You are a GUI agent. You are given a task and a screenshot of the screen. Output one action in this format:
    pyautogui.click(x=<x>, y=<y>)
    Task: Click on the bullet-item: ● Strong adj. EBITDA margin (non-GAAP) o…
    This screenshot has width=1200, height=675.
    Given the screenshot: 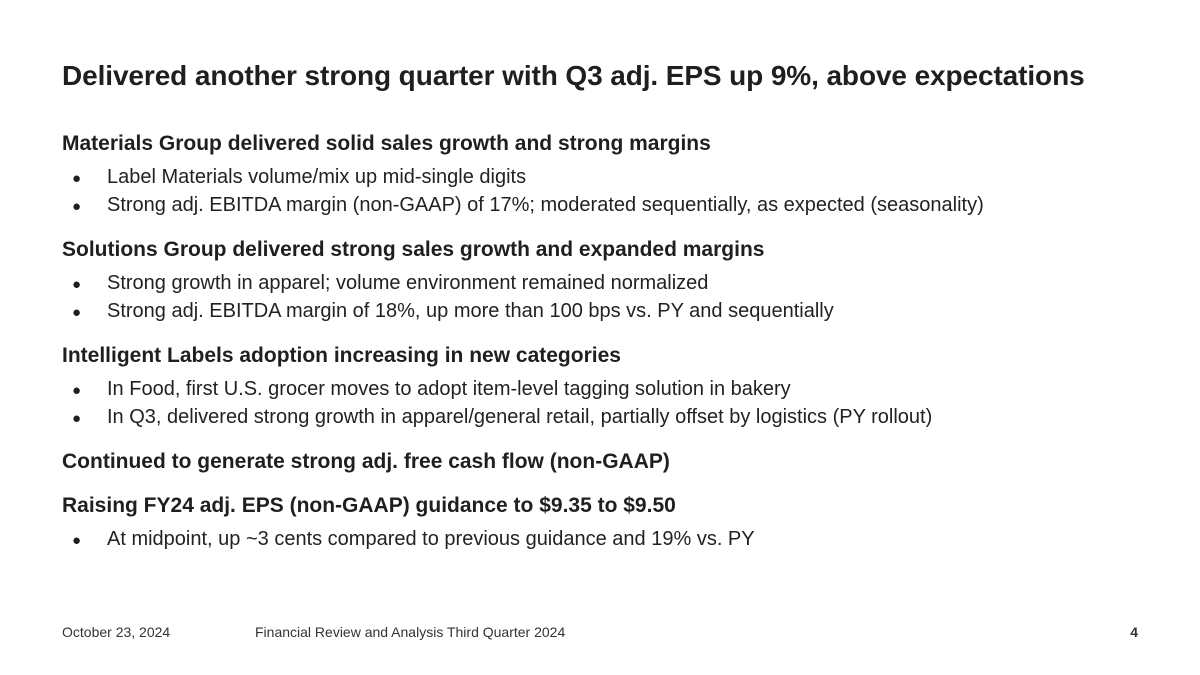 What is the action you would take?
    pyautogui.click(x=602, y=206)
    